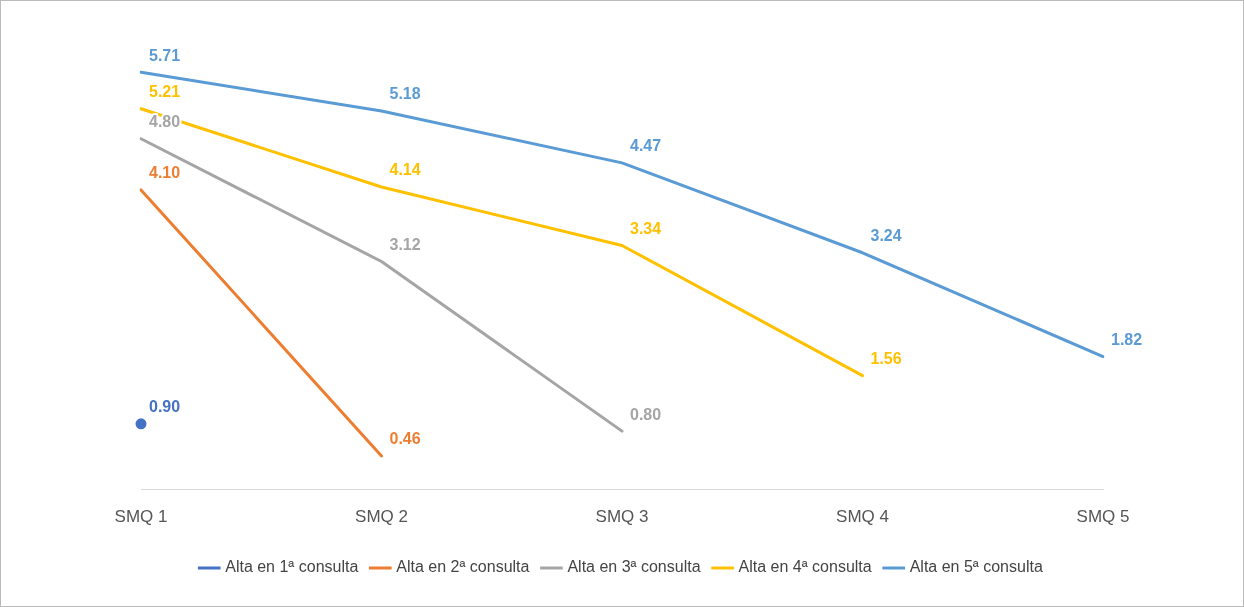 This screenshot has height=607, width=1244. What do you see at coordinates (646, 146) in the screenshot?
I see `data-label: 4.47` at bounding box center [646, 146].